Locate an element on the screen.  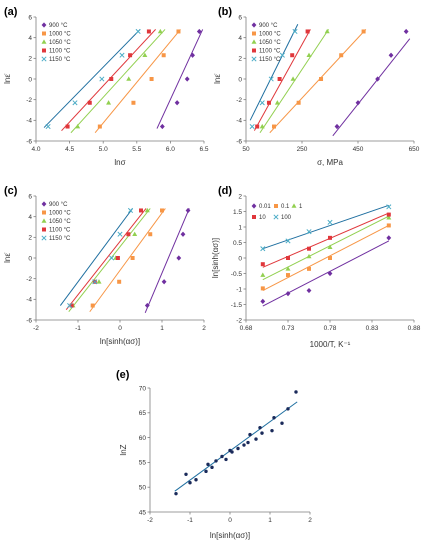
legend-label: 1100 °C is located at coordinates (60, 231).